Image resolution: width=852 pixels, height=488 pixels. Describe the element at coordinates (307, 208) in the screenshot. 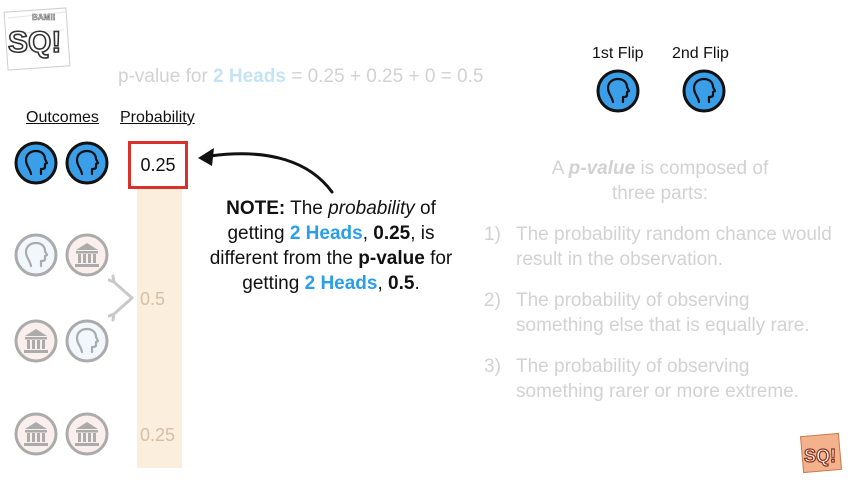

I see `note-text: The` at that location.